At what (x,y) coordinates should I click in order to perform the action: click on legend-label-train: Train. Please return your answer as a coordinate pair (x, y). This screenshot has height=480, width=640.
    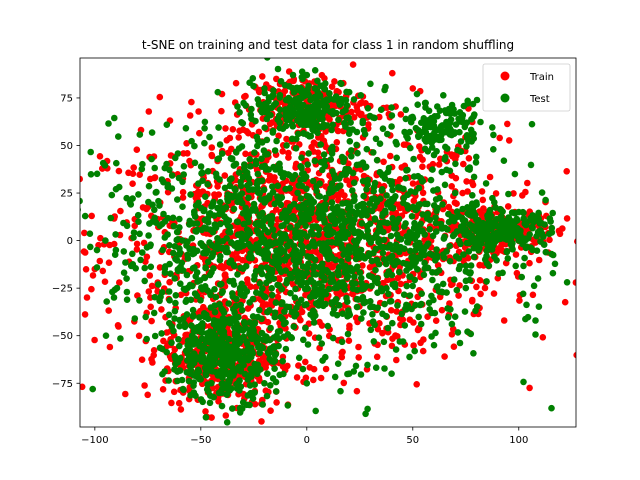
    Looking at the image, I should click on (541, 77).